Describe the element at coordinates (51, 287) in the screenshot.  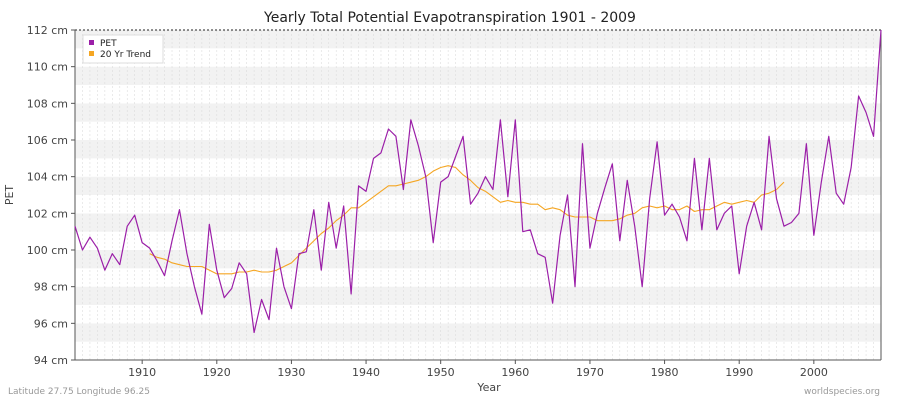
I see `y-tick-label: 98 cm` at that location.